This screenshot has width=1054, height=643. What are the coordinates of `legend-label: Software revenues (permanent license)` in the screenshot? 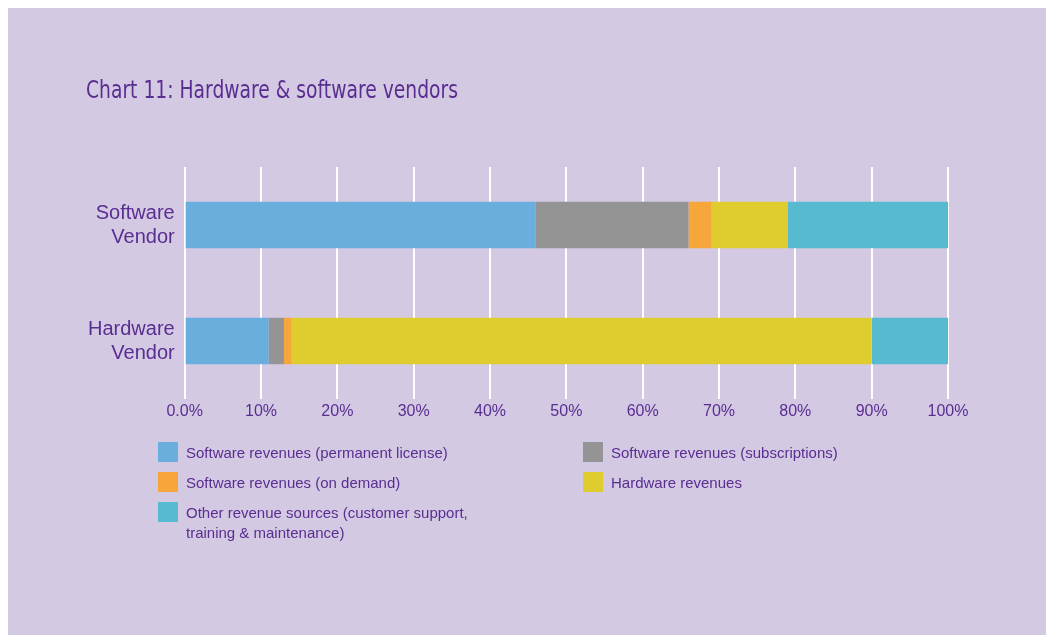 It's located at (317, 453).